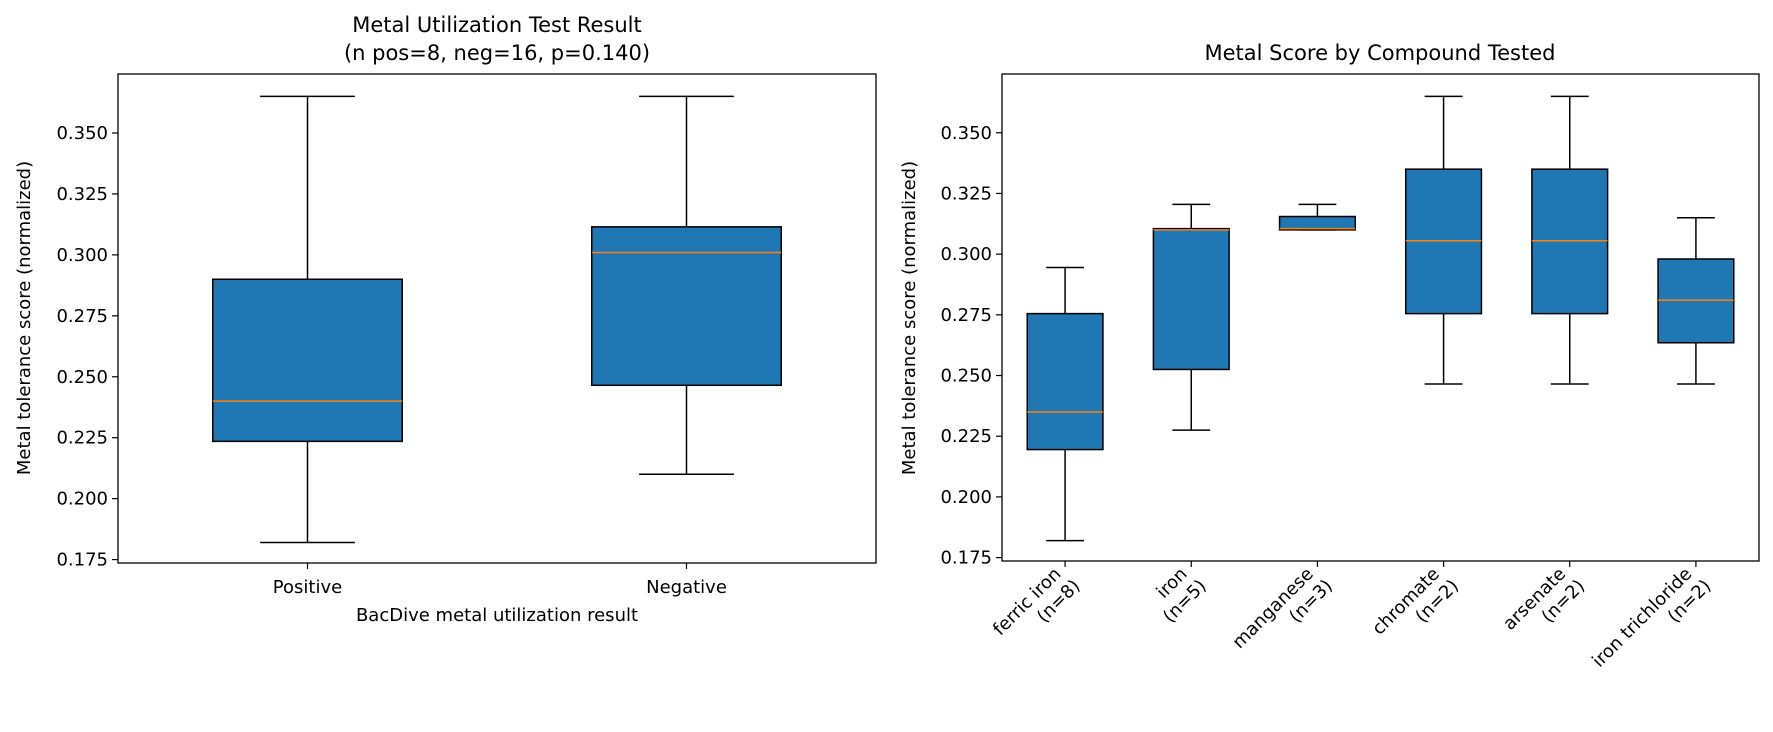 Image resolution: width=1773 pixels, height=732 pixels. Describe the element at coordinates (1544, 599) in the screenshot. I see `x-tick-label: arsenate(n=2)` at that location.